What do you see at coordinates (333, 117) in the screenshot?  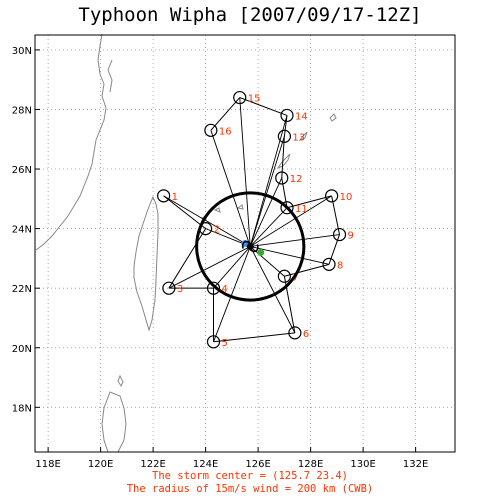 I see `daito-island` at bounding box center [333, 117].